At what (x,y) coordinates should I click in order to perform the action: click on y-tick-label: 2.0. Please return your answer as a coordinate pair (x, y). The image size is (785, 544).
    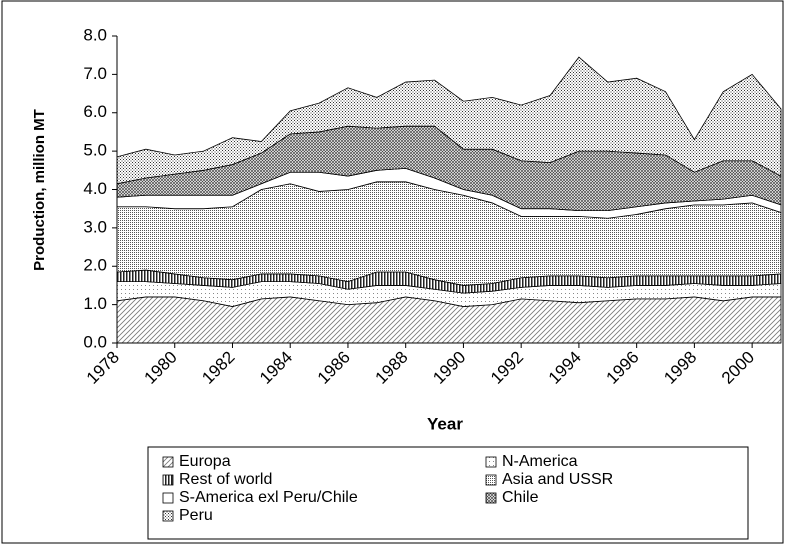
    Looking at the image, I should click on (95, 265).